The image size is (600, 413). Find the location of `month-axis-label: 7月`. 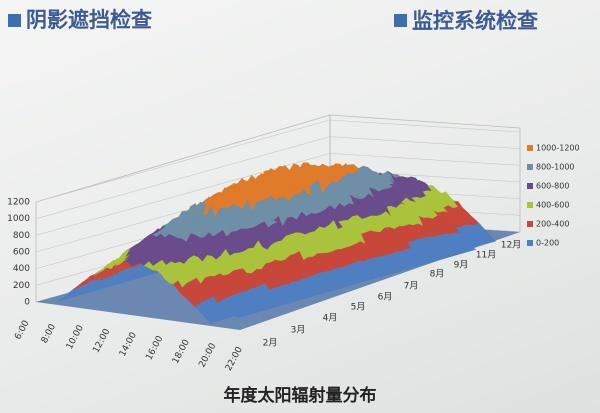

month-axis-label: 7月 is located at coordinates (411, 286).